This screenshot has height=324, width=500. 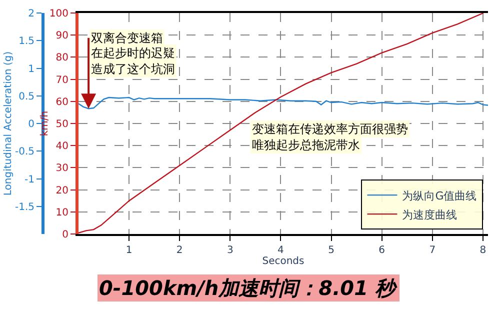 I want to click on y-tick-label: 1, so click(x=31, y=69).